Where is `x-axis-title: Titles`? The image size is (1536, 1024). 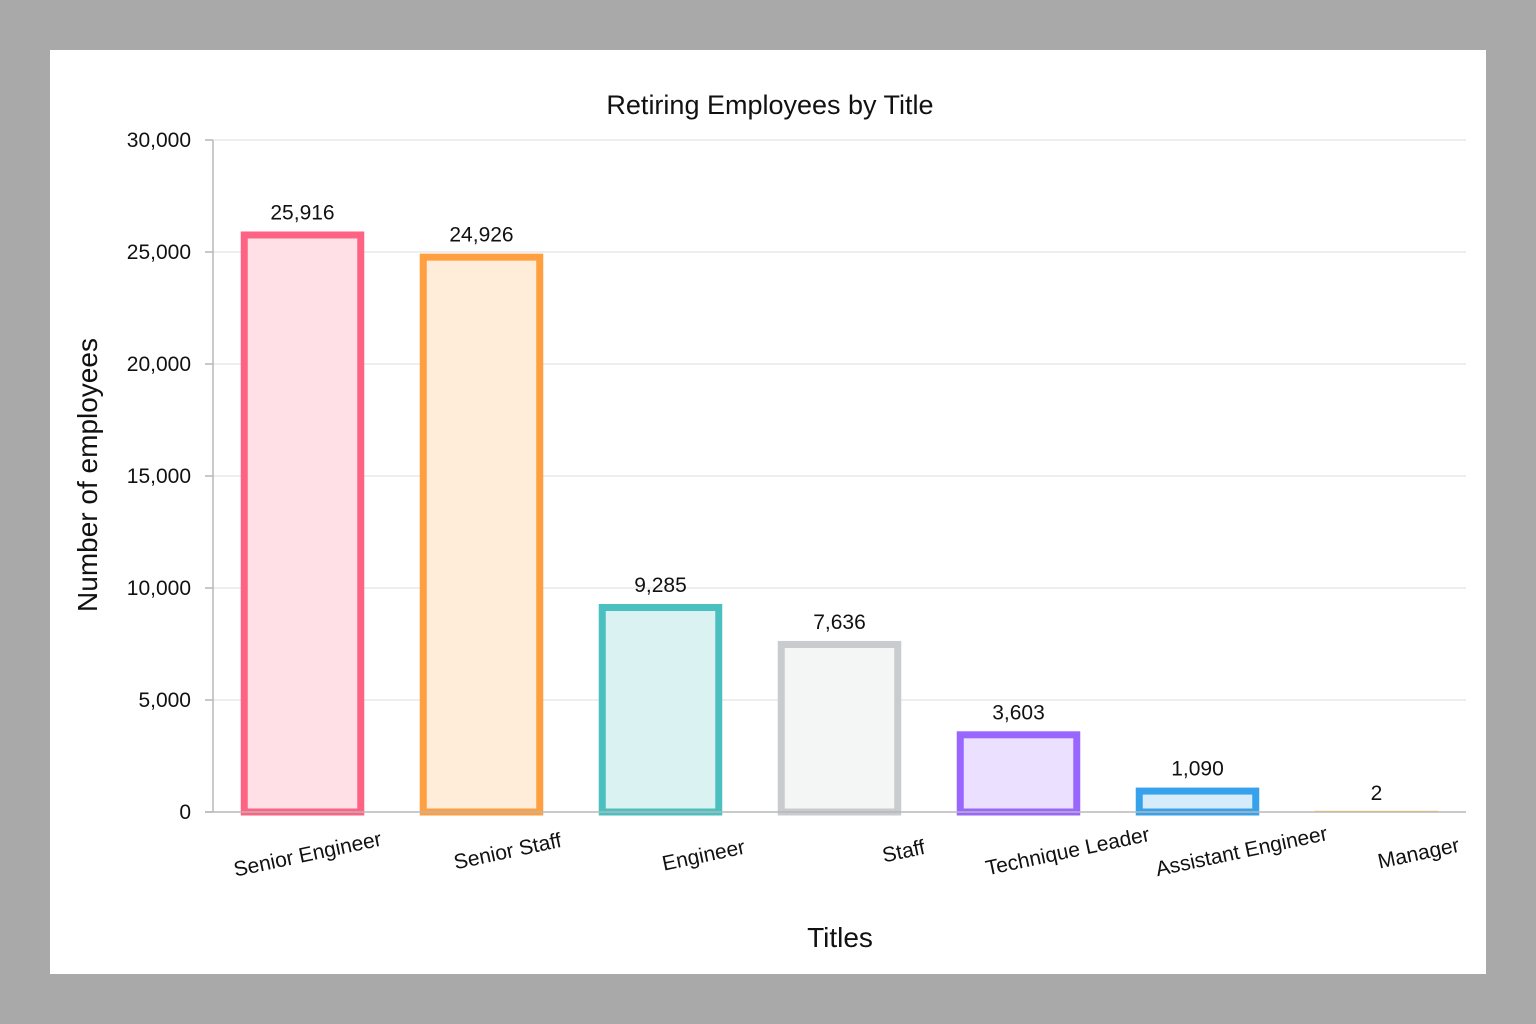 x-axis-title: Titles is located at coordinates (840, 937).